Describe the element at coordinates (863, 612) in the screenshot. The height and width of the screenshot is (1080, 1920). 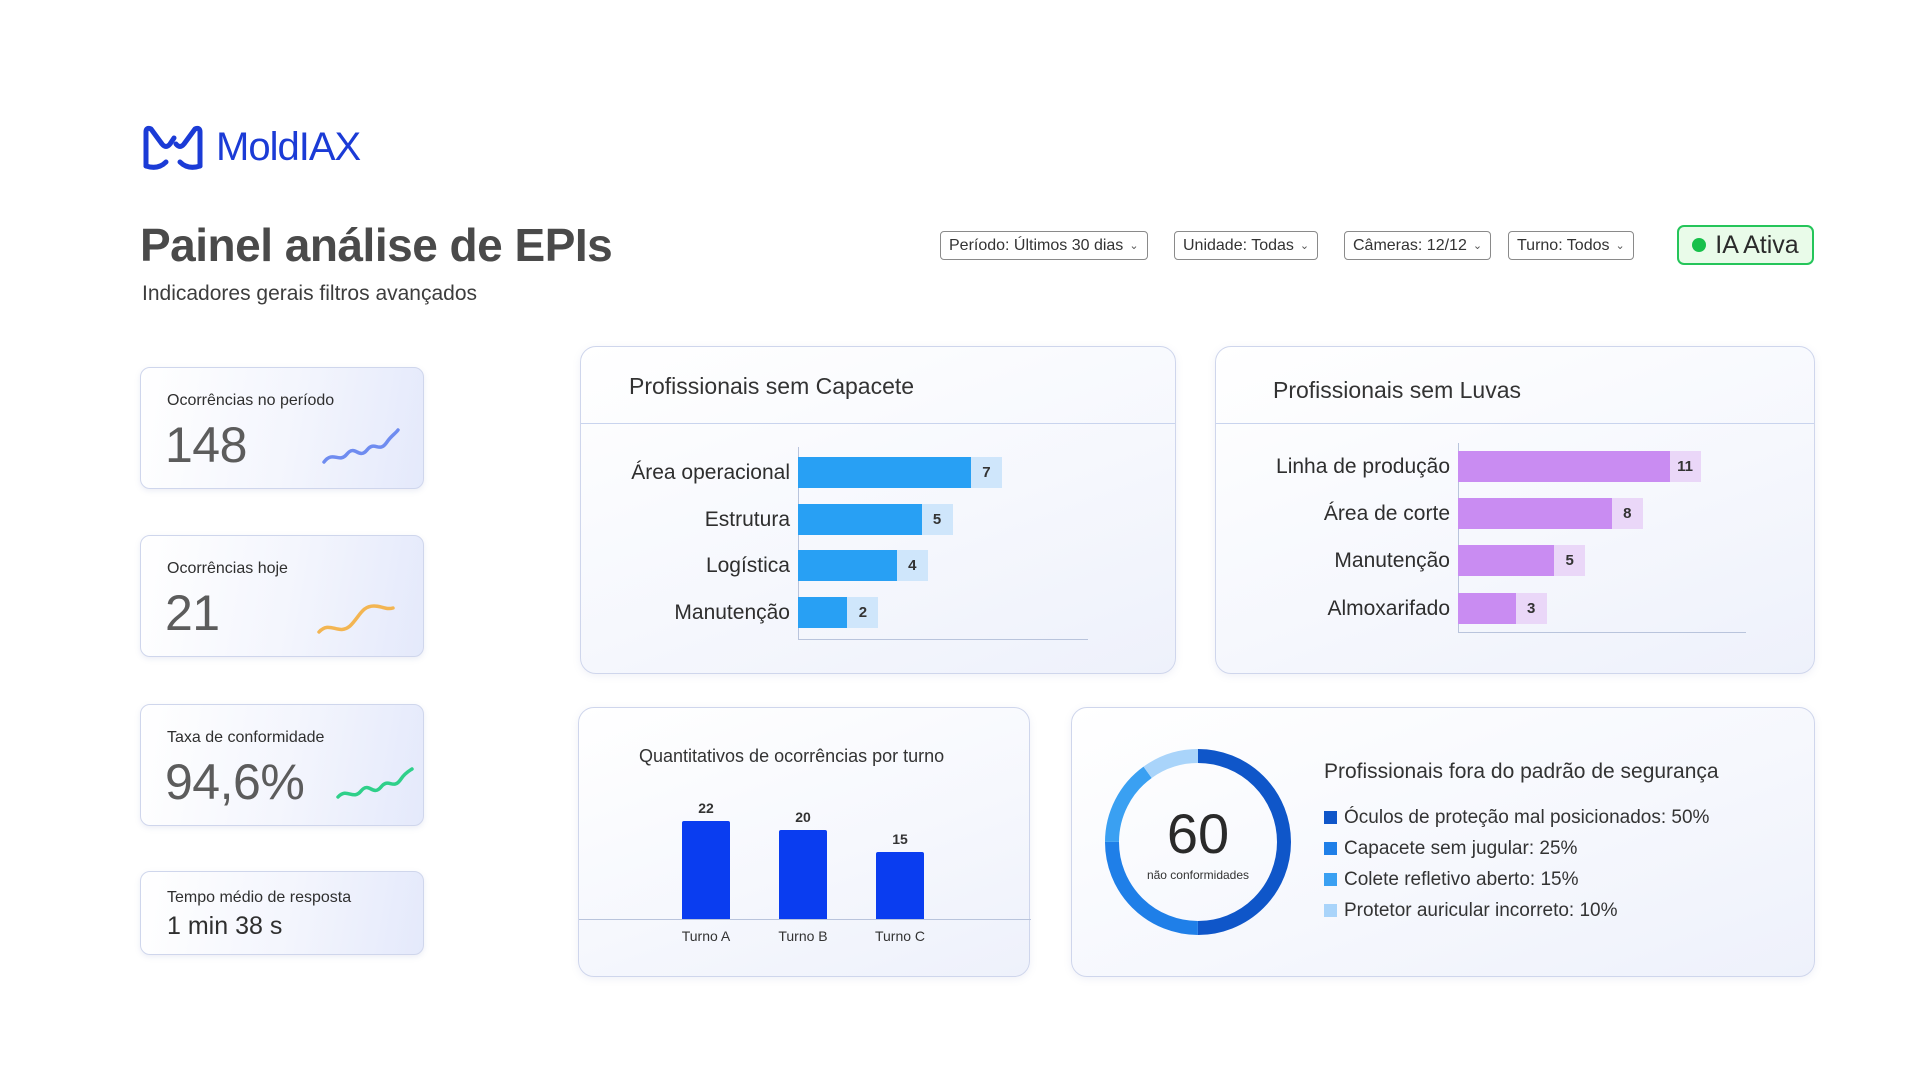
I see `bar-value-label: 2` at that location.